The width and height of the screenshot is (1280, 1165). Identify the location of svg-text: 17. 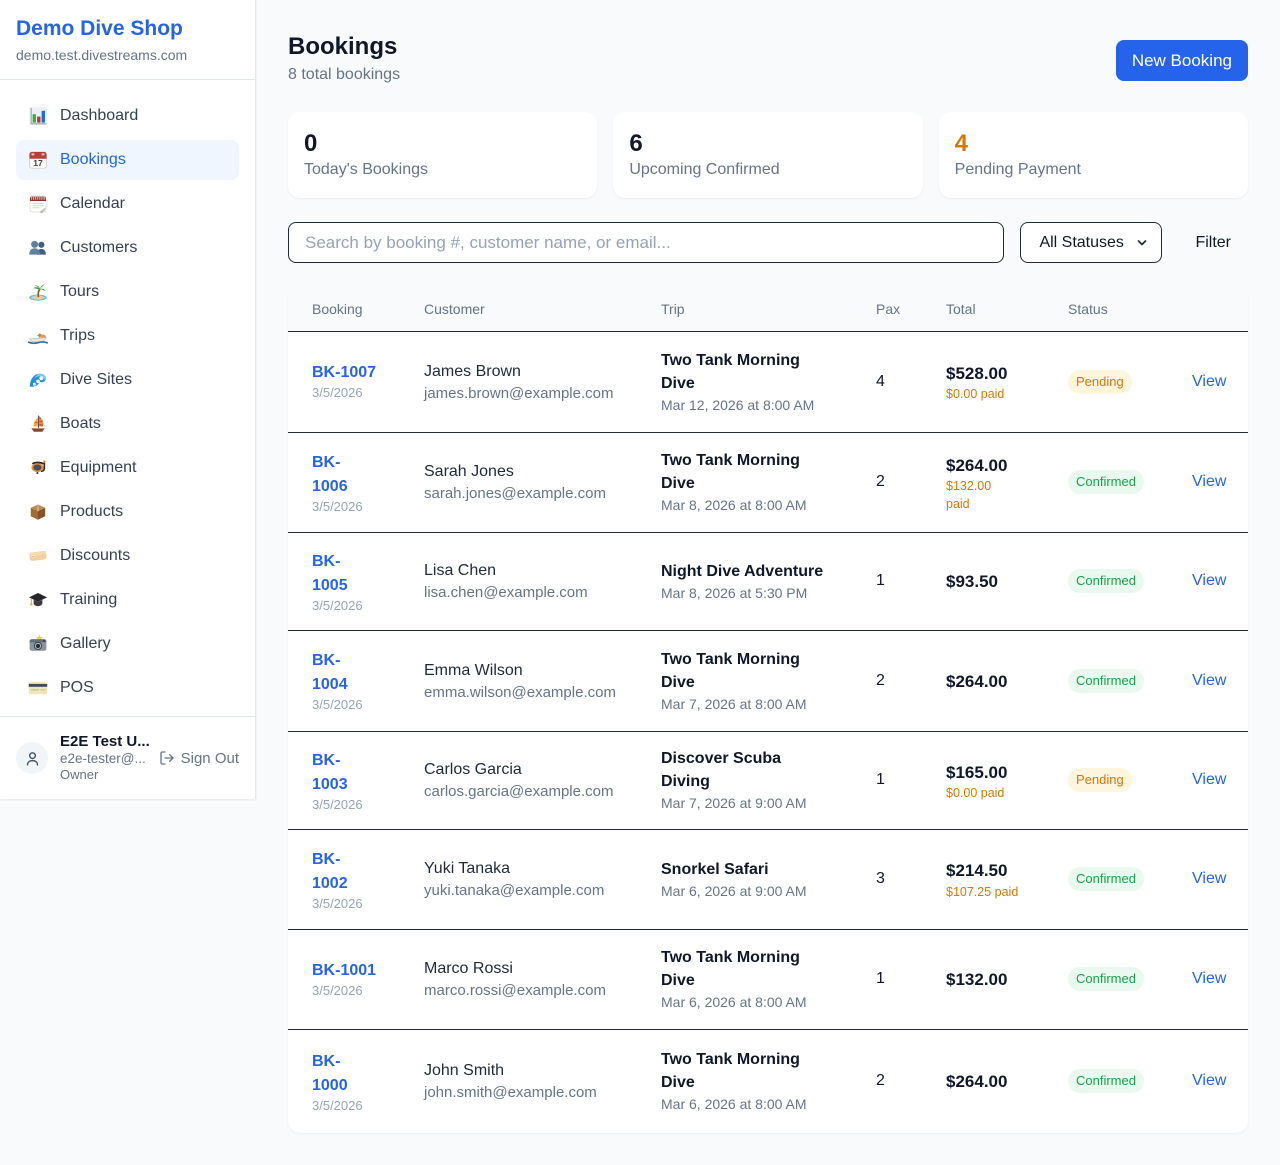
(38, 163).